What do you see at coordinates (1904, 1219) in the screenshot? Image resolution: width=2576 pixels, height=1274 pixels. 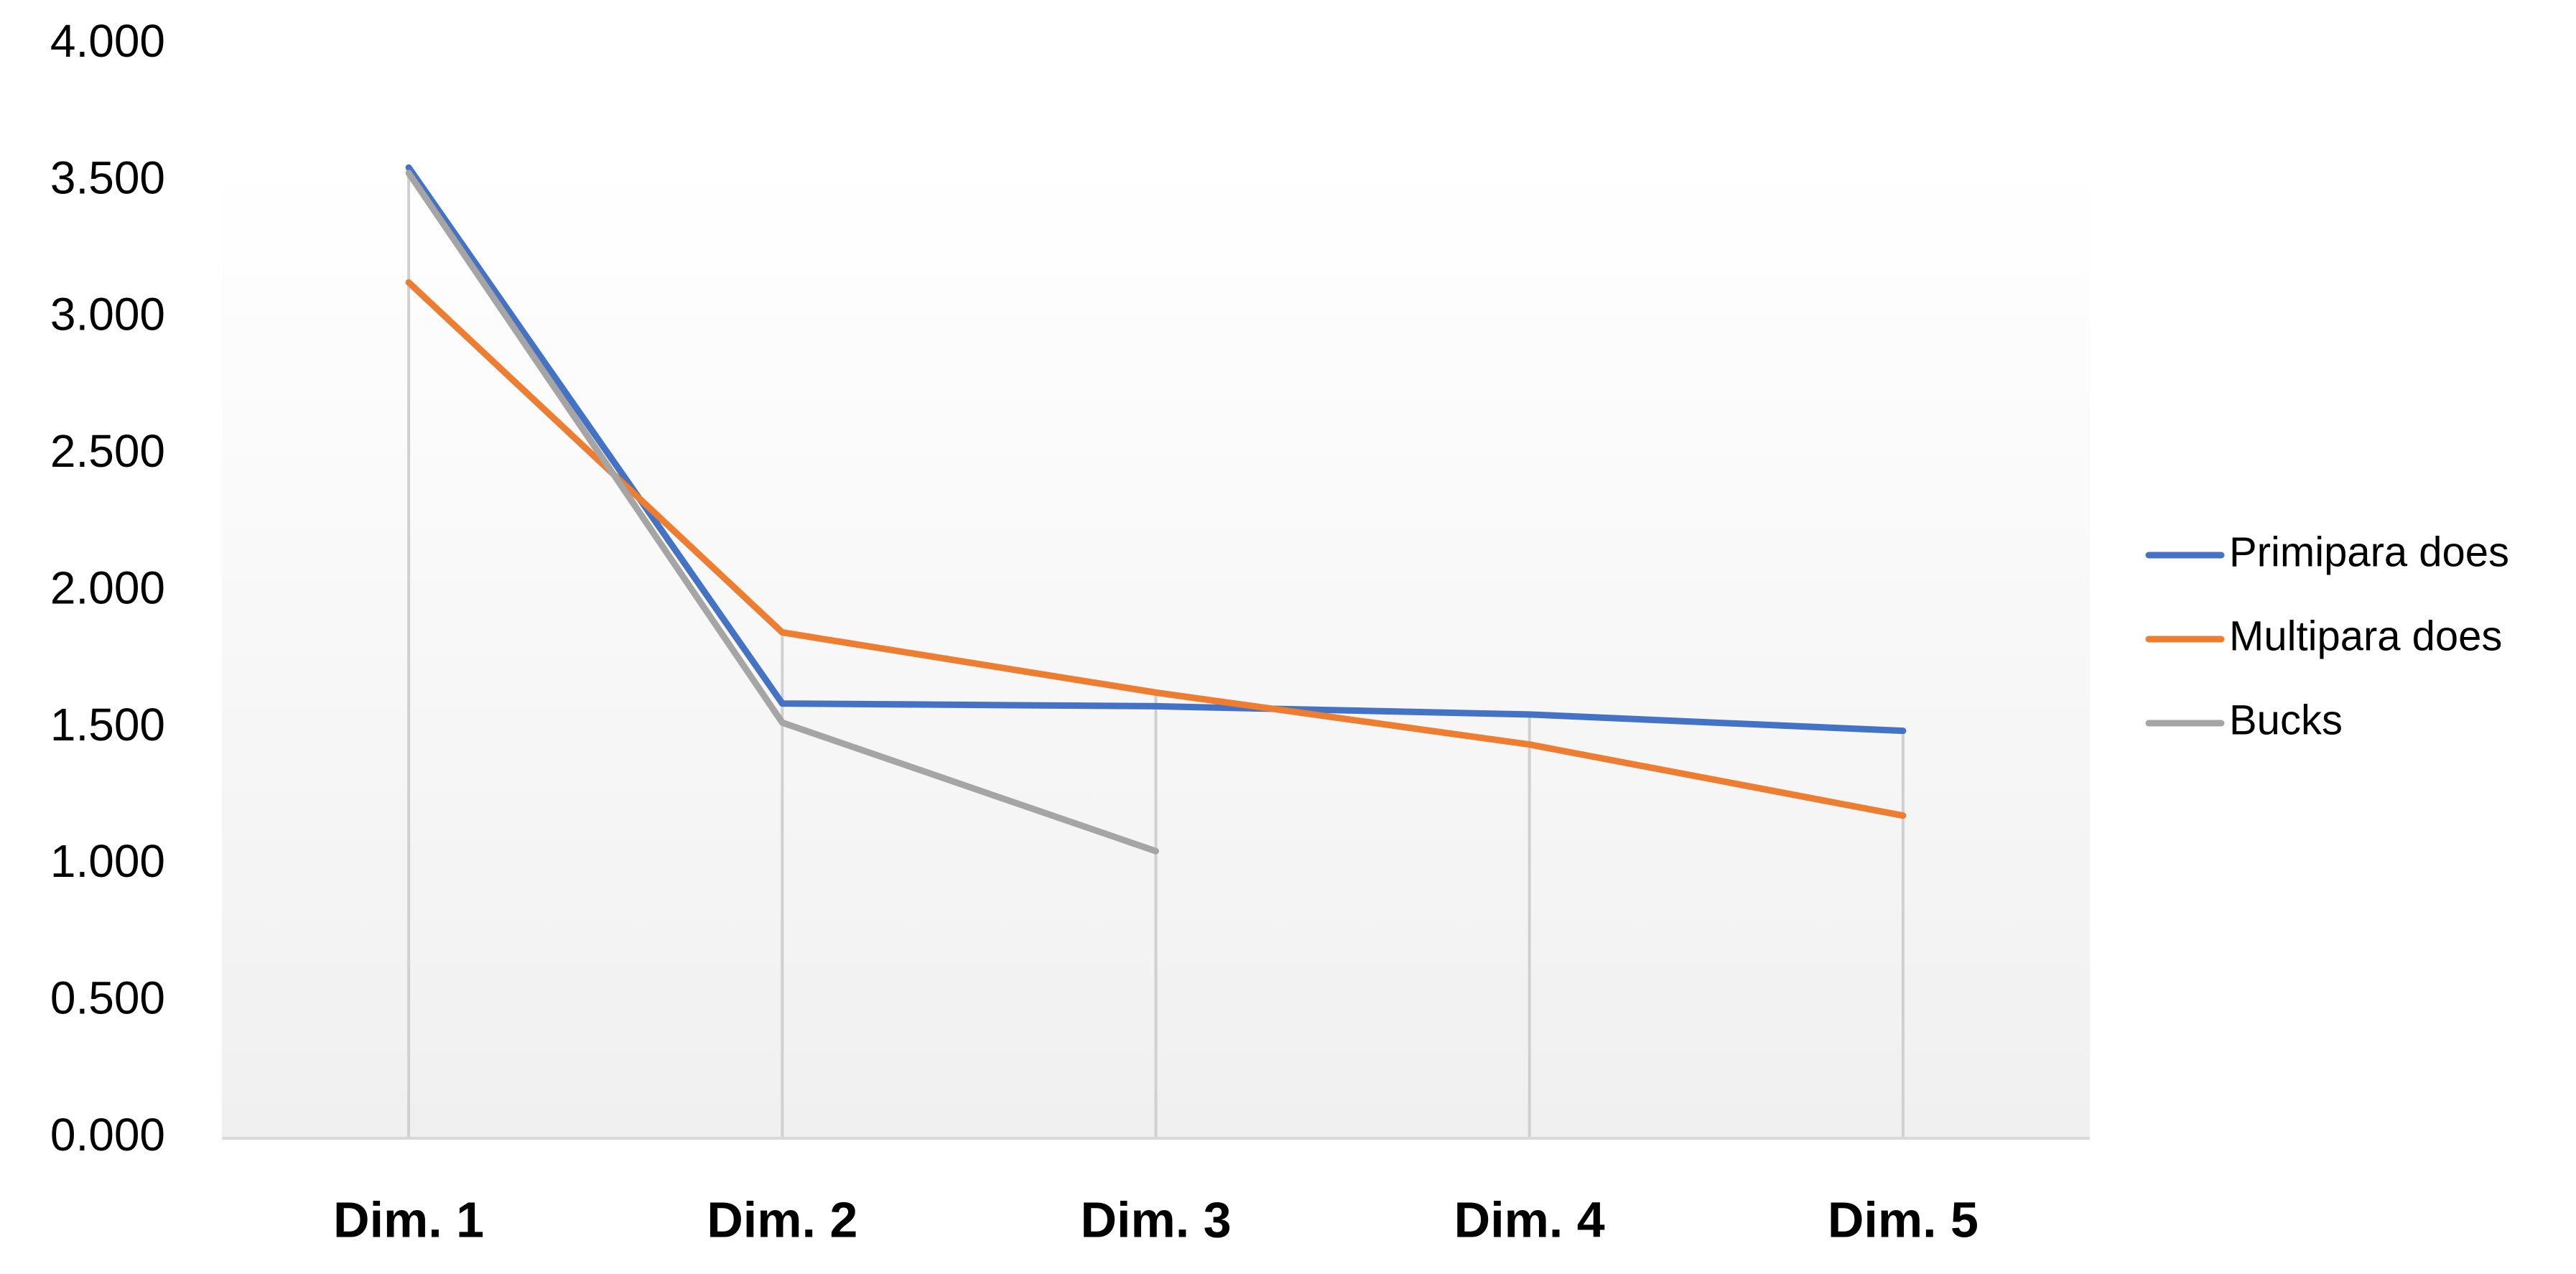 I see `x-tick-label: Dim. 5` at bounding box center [1904, 1219].